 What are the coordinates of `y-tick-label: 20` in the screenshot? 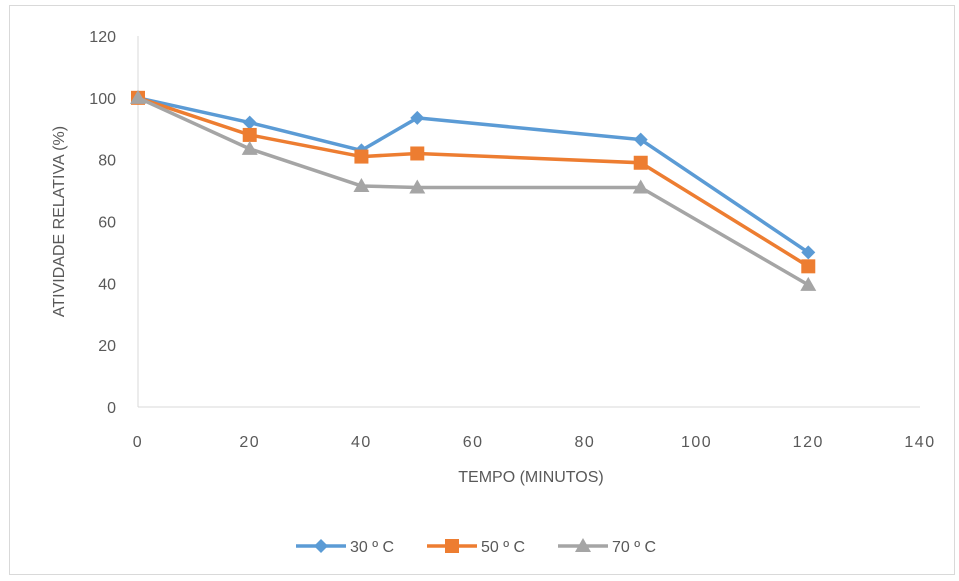 It's located at (107, 346).